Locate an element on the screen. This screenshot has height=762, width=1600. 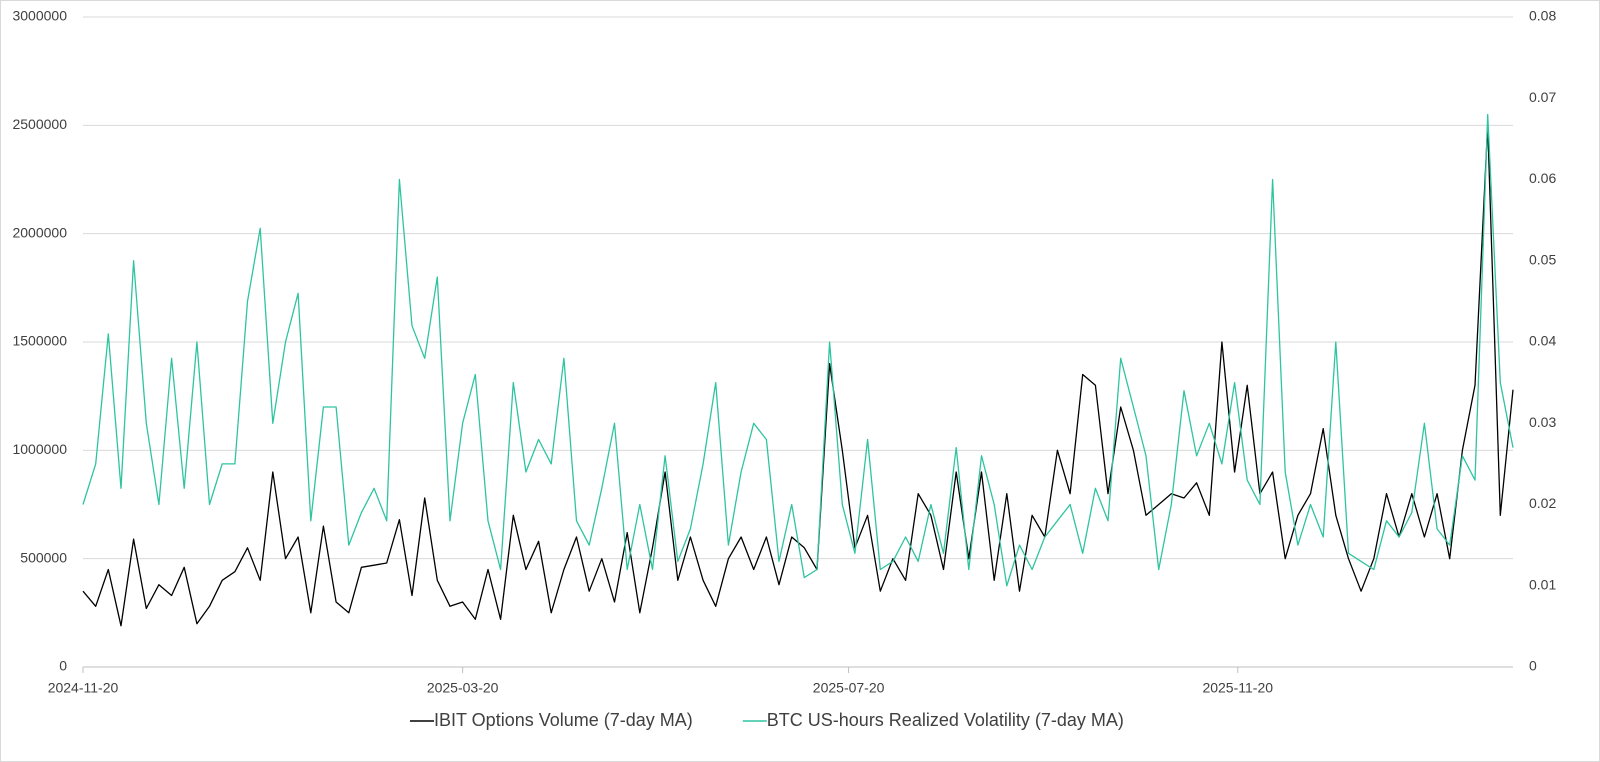
y2-tick-label: 0.05 is located at coordinates (1542, 259).